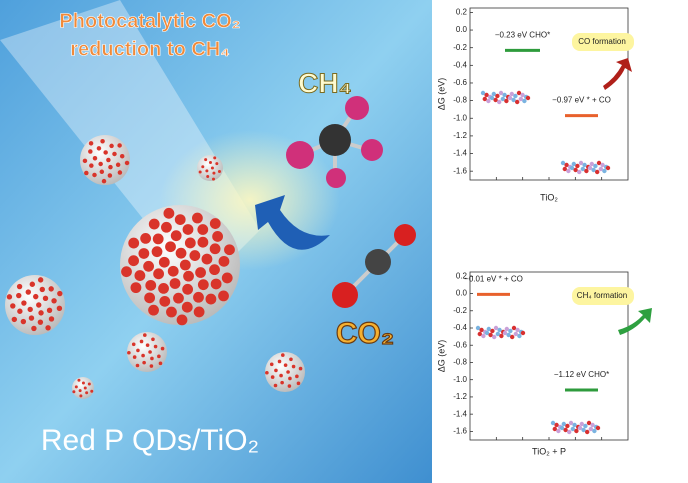 Image resolution: width=688 pixels, height=483 pixels. I want to click on y-axis-label: ΔG (eV), so click(441, 94).